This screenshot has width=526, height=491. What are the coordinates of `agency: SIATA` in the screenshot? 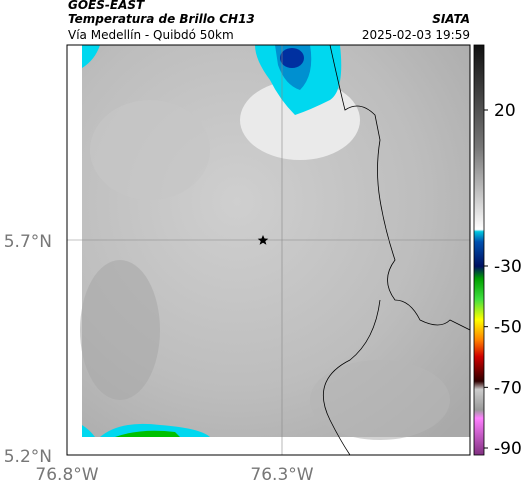 It's located at (451, 19).